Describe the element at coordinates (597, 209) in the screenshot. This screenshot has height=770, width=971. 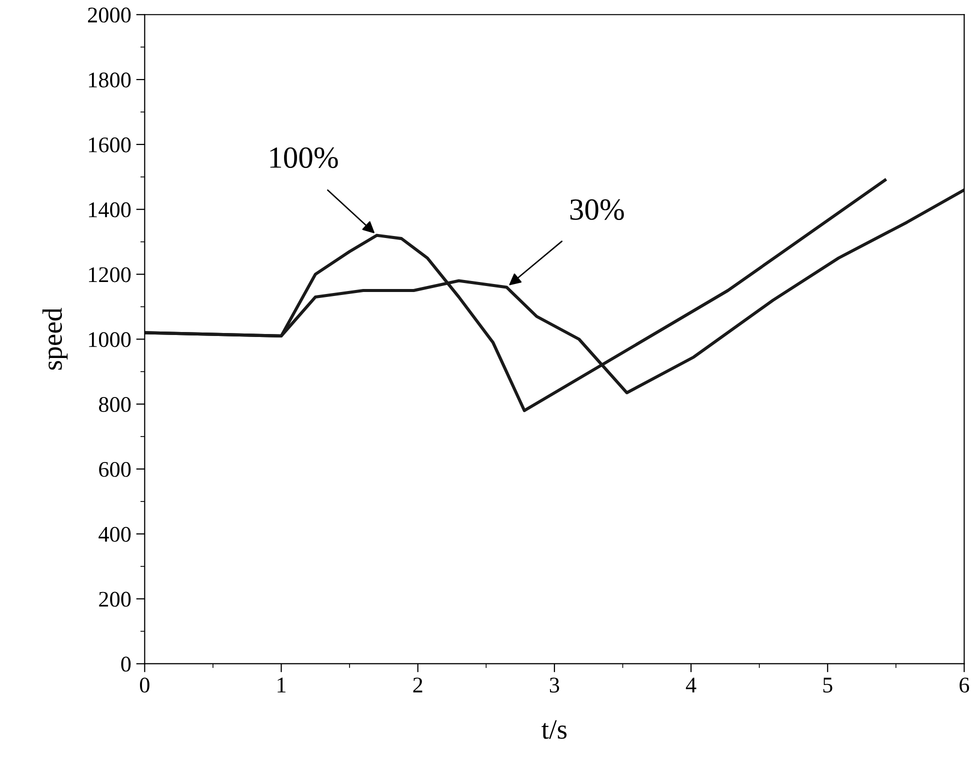
I see `annotation: 30%` at that location.